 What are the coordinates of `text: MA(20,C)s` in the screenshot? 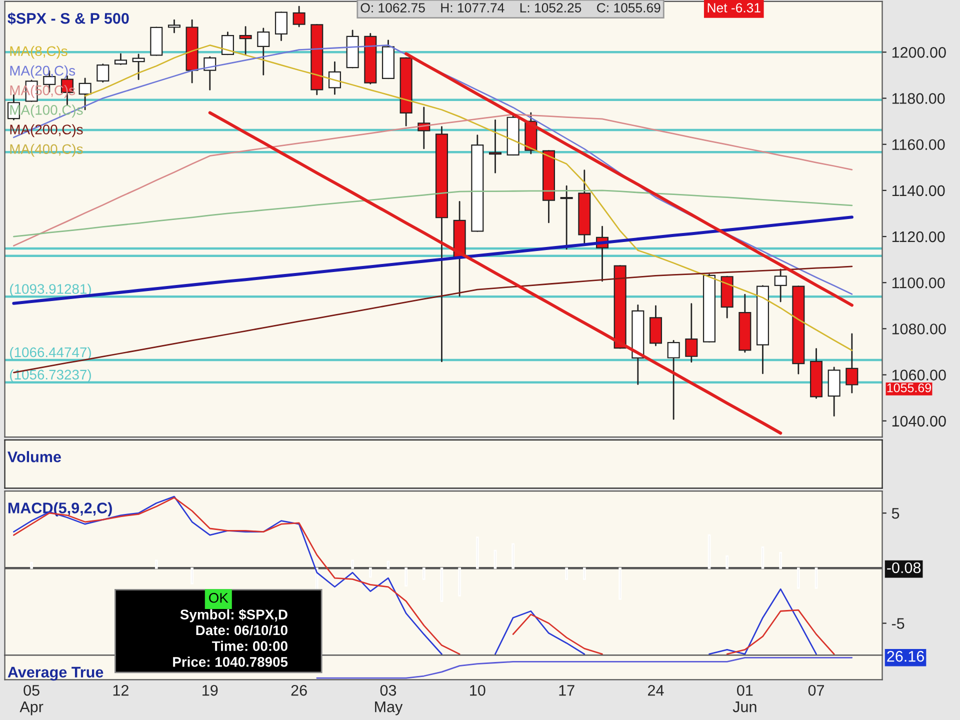 It's located at (43, 71).